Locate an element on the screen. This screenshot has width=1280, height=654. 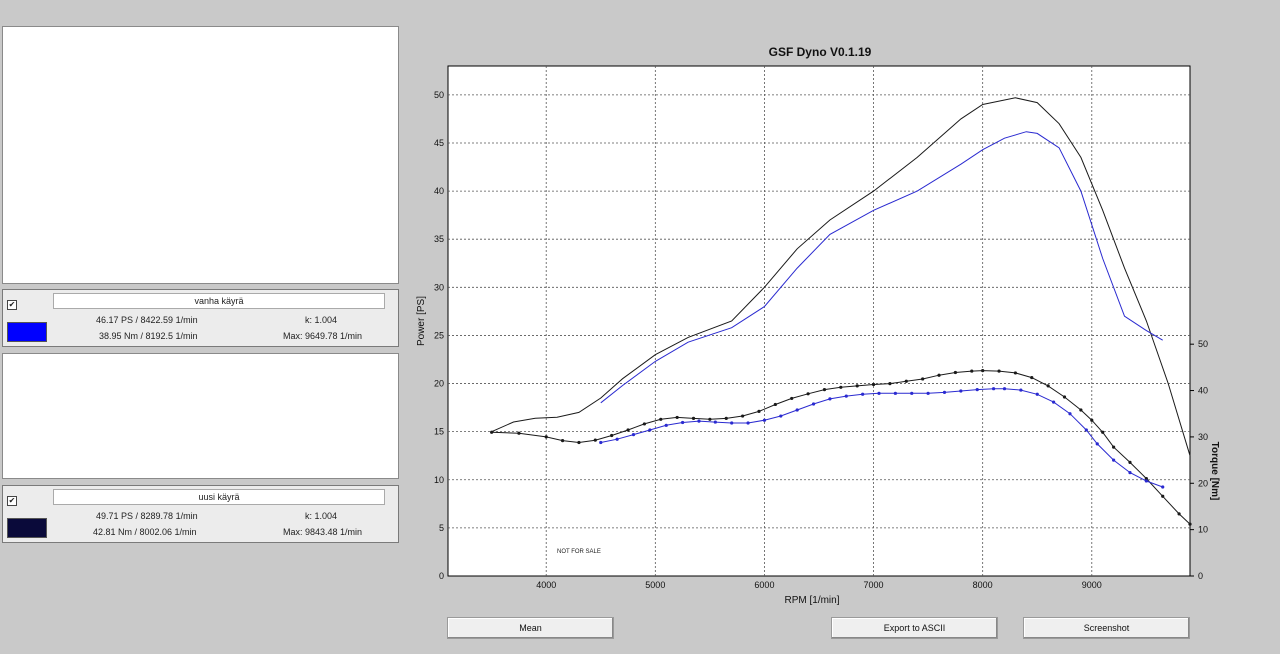
watermark-not-for-sale: NOT FOR SALE is located at coordinates (579, 552).